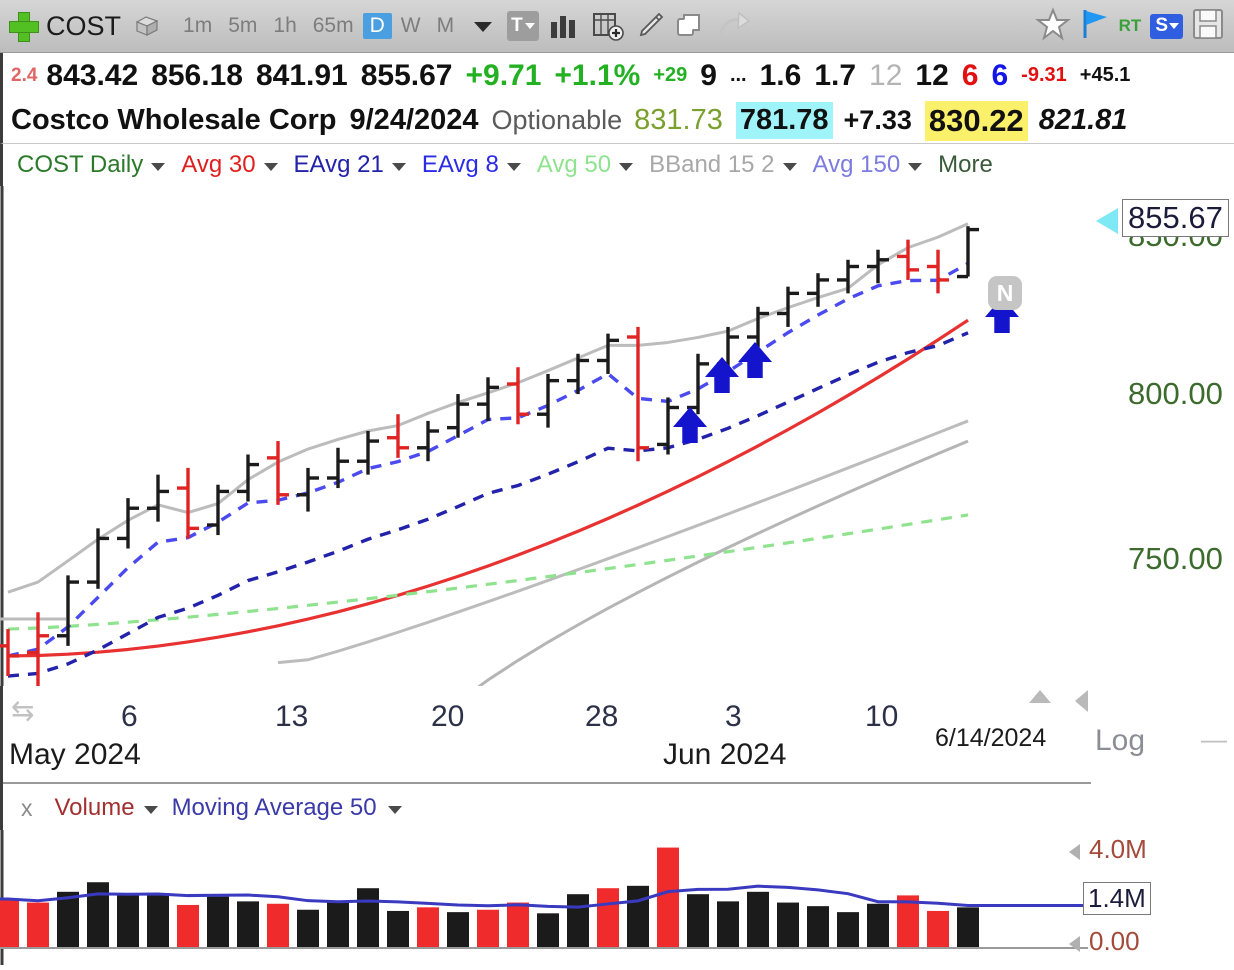  Describe the element at coordinates (1052, 26) in the screenshot. I see `star-icon` at that location.